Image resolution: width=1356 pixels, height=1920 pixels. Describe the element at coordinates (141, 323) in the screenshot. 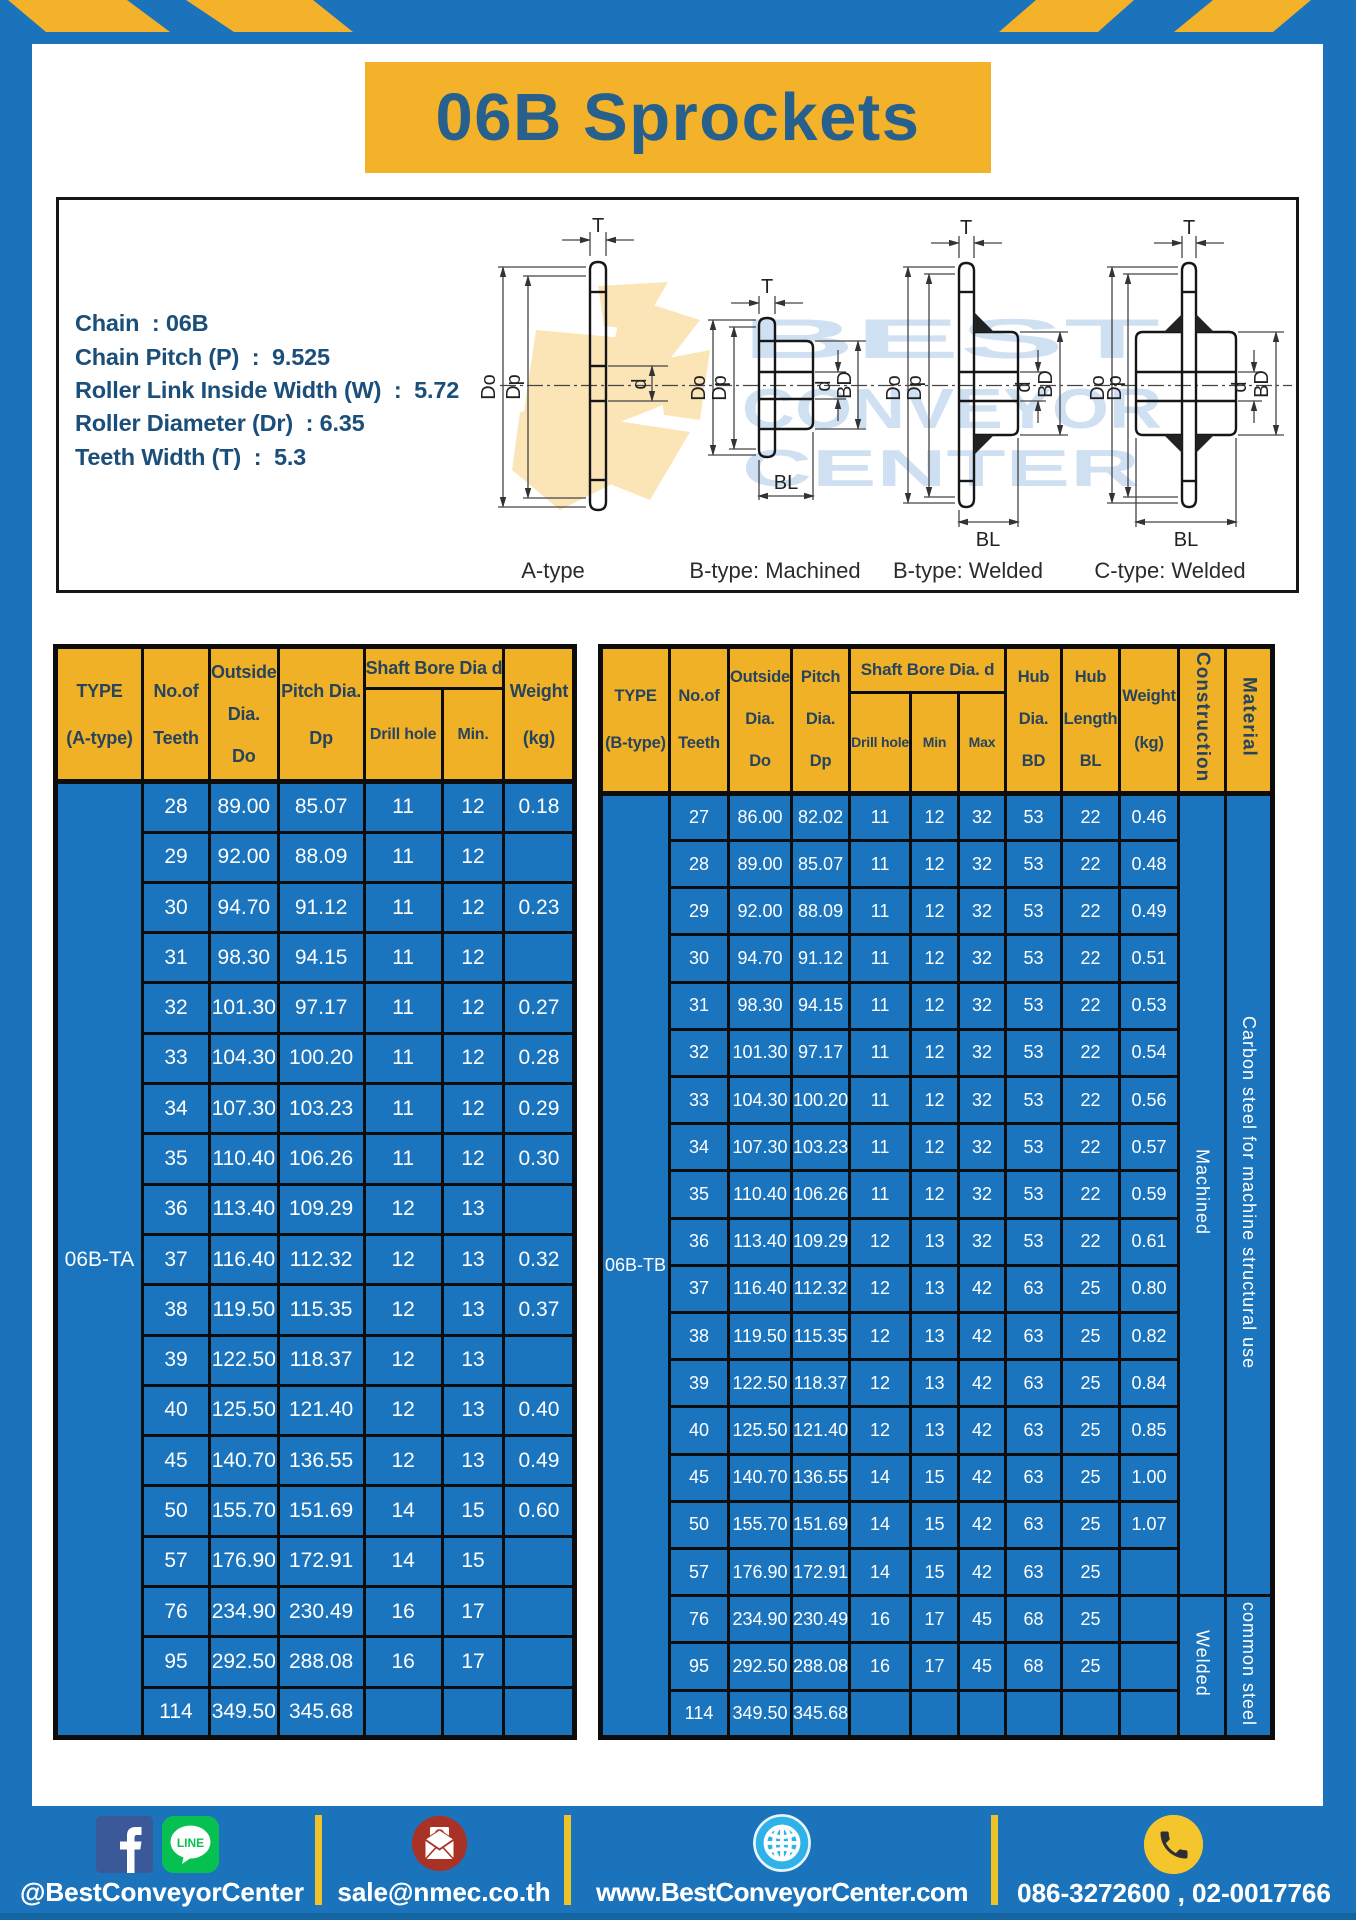

I see `svg-text: Chain : 06B` at that location.